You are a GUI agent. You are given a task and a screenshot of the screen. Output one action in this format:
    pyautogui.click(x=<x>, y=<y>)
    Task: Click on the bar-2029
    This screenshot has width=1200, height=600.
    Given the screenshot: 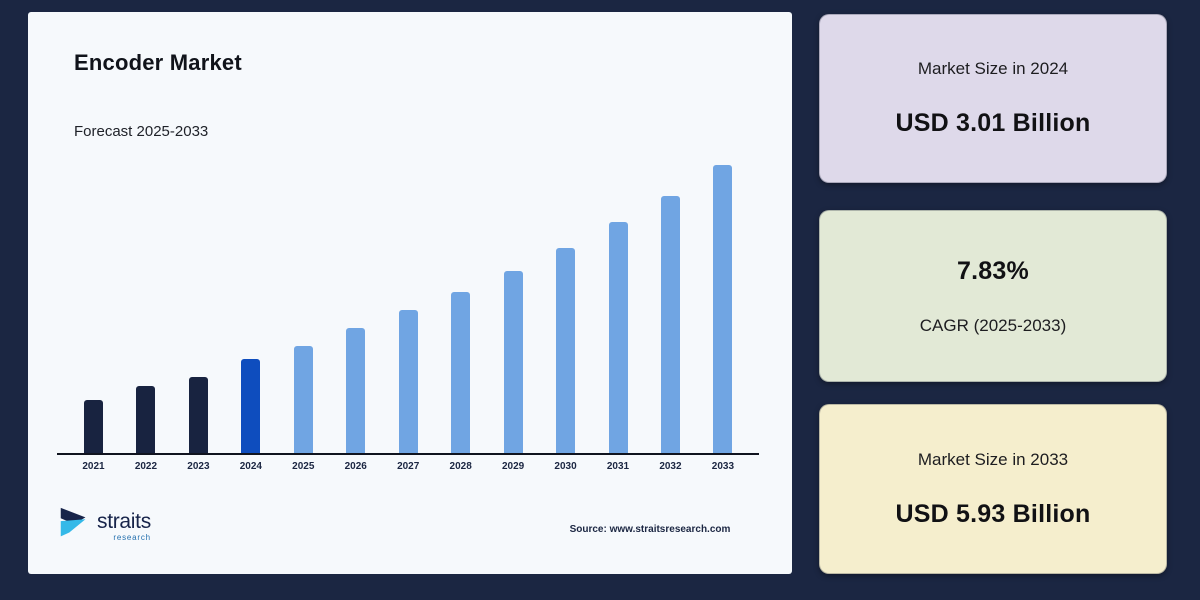 What is the action you would take?
    pyautogui.click(x=513, y=362)
    